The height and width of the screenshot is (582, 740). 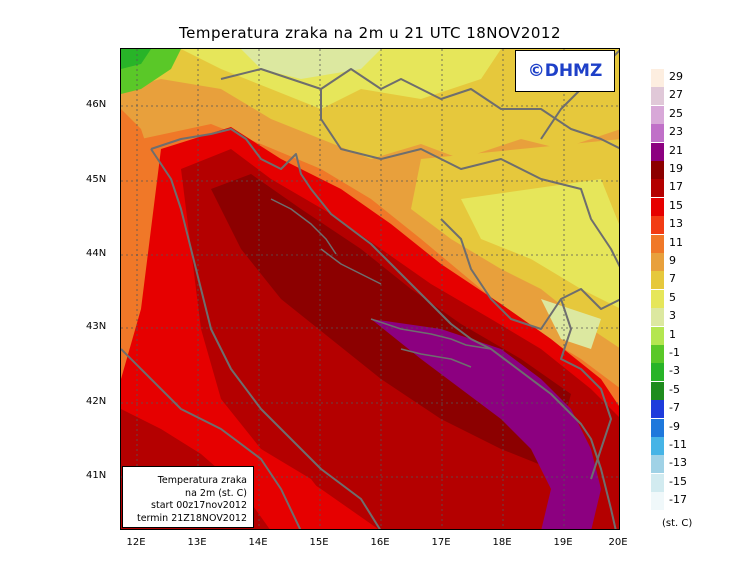 I want to click on legend-value: 9, so click(x=672, y=260).